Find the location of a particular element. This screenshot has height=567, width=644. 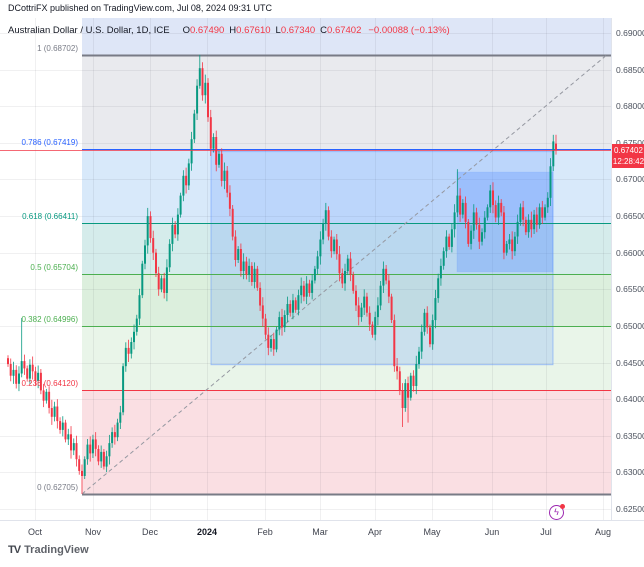

time-axis: Oct Nov Dec 2024 Feb Mar Apr May Jun Jul Aug is located at coordinates (322, 531).